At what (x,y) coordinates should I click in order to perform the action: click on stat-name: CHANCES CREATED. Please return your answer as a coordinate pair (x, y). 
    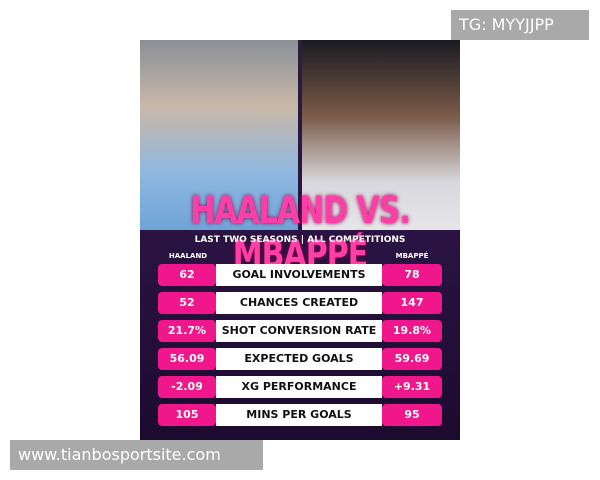
    Looking at the image, I should click on (299, 303).